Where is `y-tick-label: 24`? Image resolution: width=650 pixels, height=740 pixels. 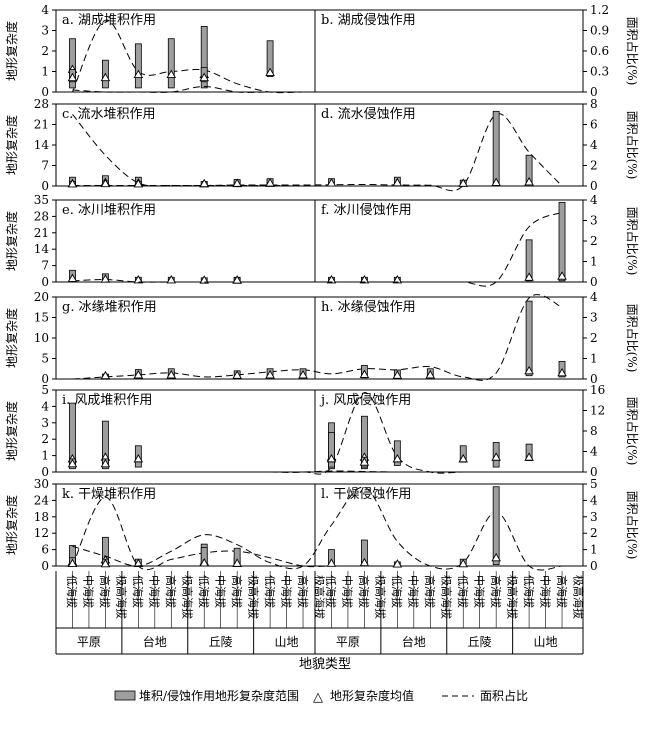 y-tick-label: 24 is located at coordinates (42, 500).